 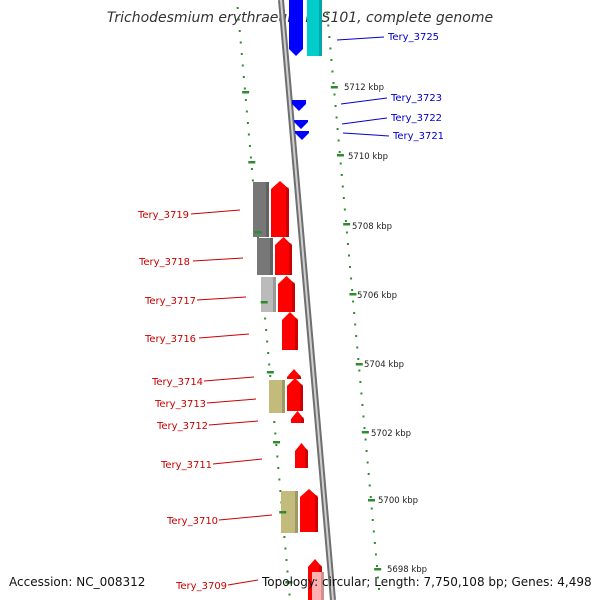 I want to click on forward-gene-3710-shade, so click(x=316, y=513).